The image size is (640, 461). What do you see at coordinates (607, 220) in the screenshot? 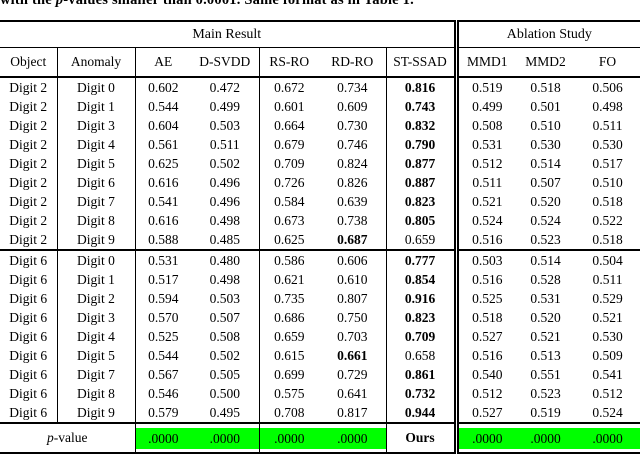
I see `value-cell: 0.522` at bounding box center [607, 220].